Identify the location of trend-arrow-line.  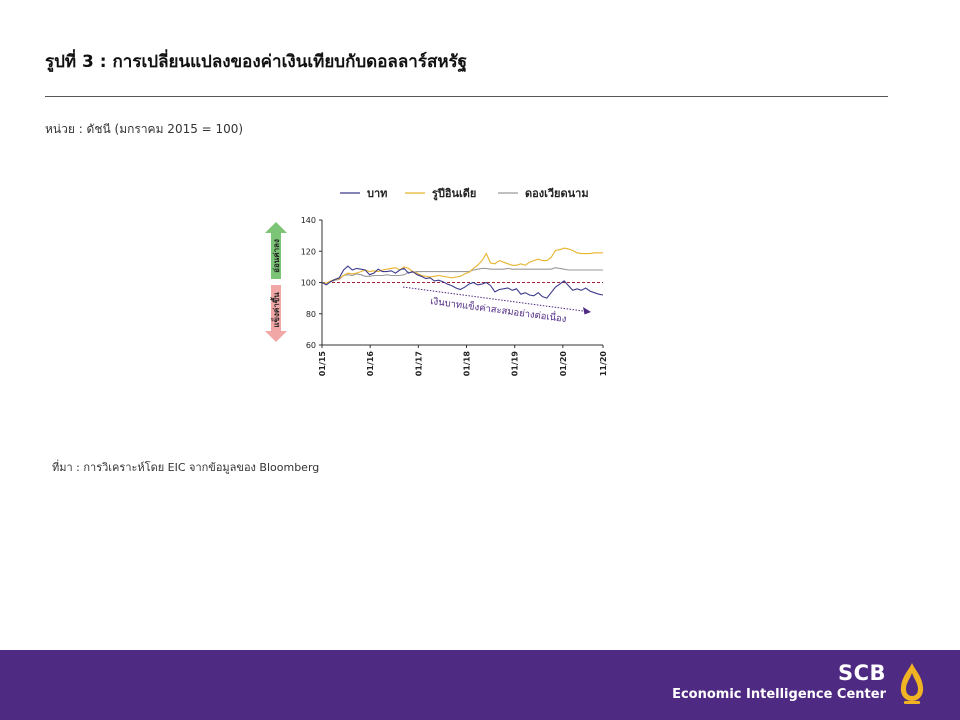
(495, 299).